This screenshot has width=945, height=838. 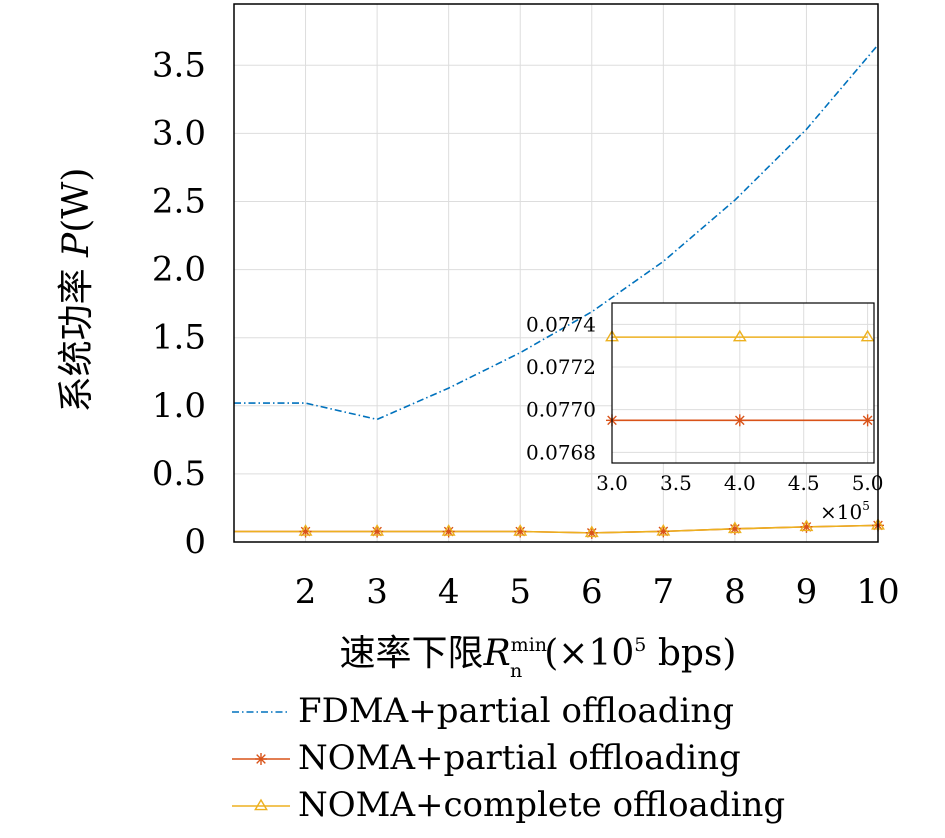 I want to click on inset-x-tick-label: 3.5, so click(x=676, y=483).